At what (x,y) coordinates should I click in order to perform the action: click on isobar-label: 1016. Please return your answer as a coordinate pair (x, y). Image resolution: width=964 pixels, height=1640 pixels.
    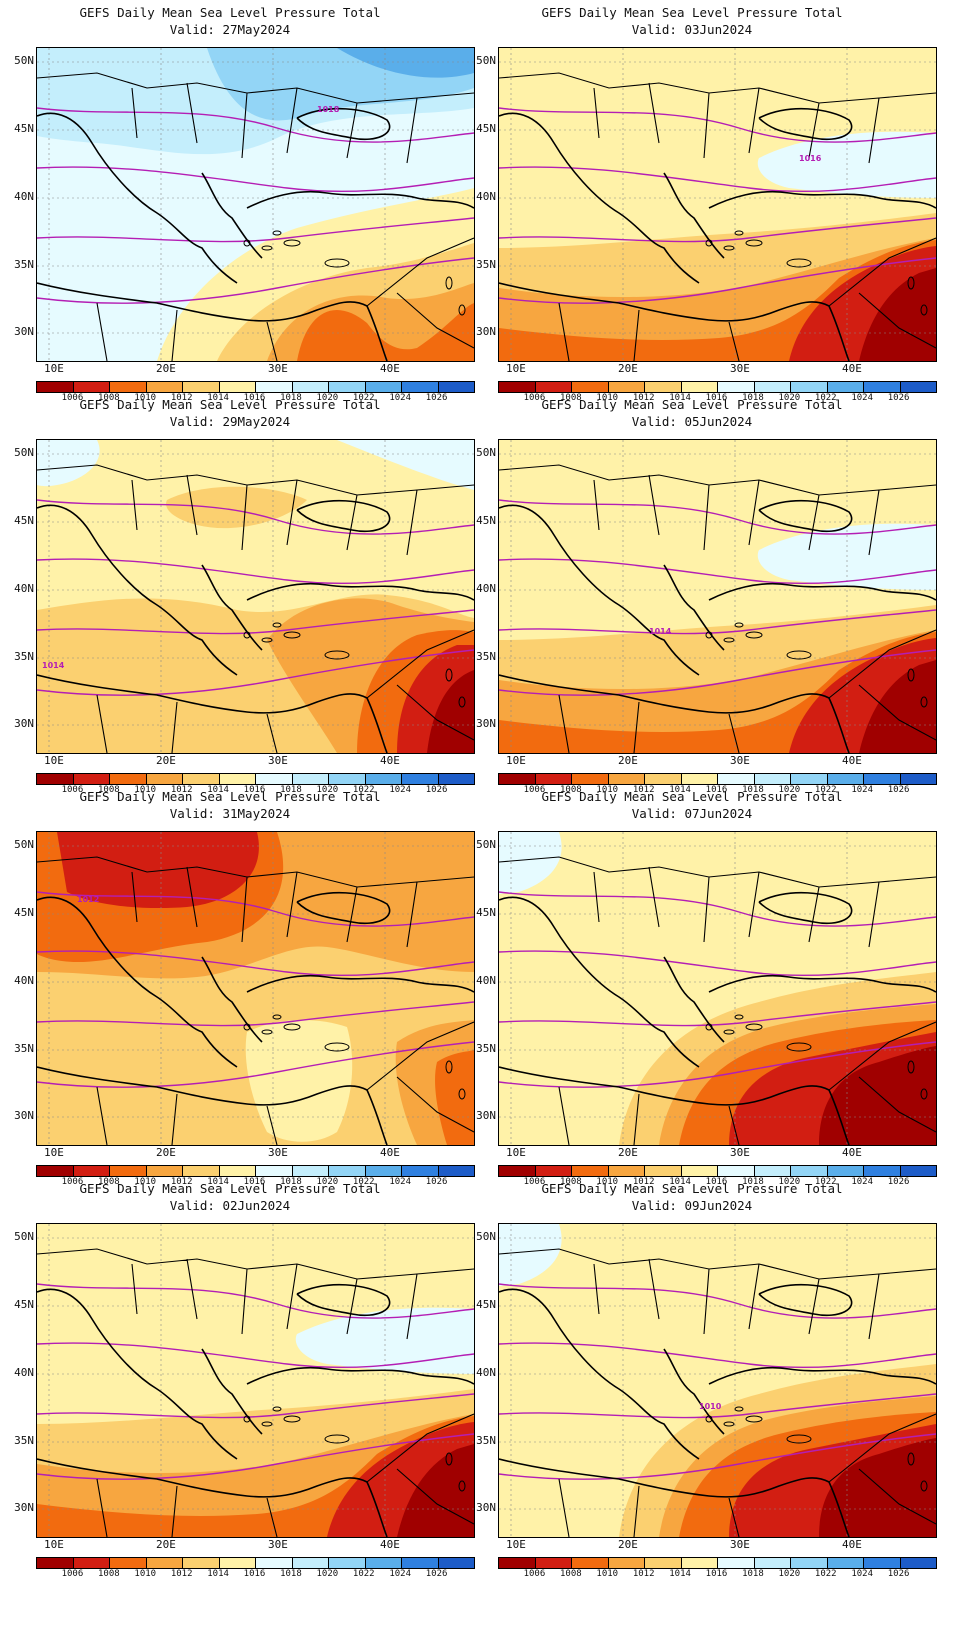
    Looking at the image, I should click on (810, 158).